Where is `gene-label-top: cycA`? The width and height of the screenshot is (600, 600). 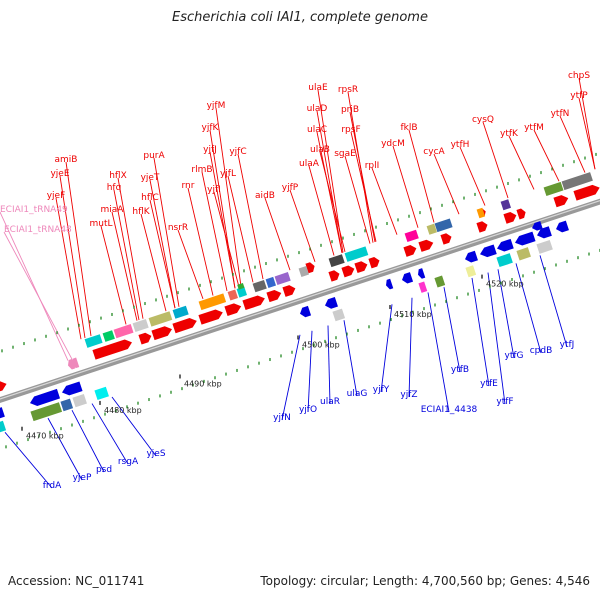
gene-label-top: cycA is located at coordinates (434, 152).